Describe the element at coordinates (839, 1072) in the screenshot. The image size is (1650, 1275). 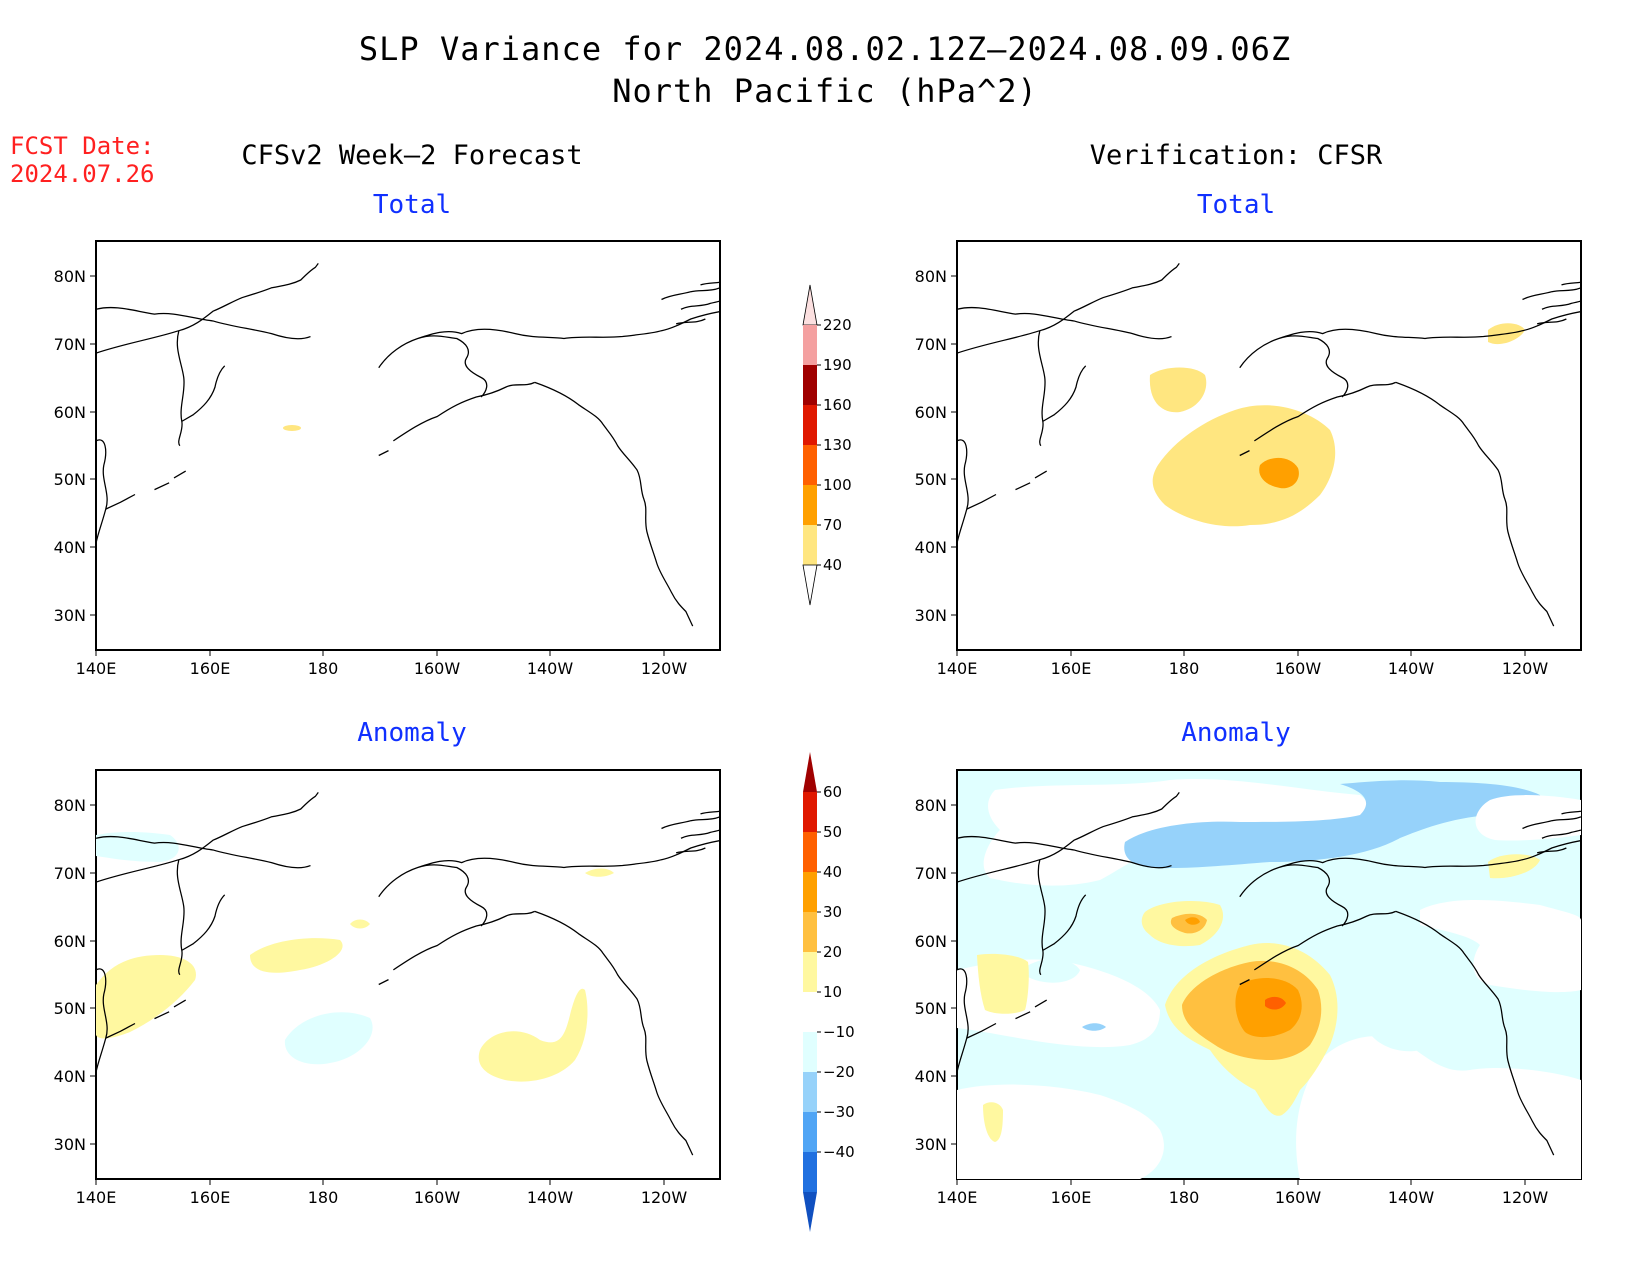
I see `colorbar-label: −20` at that location.